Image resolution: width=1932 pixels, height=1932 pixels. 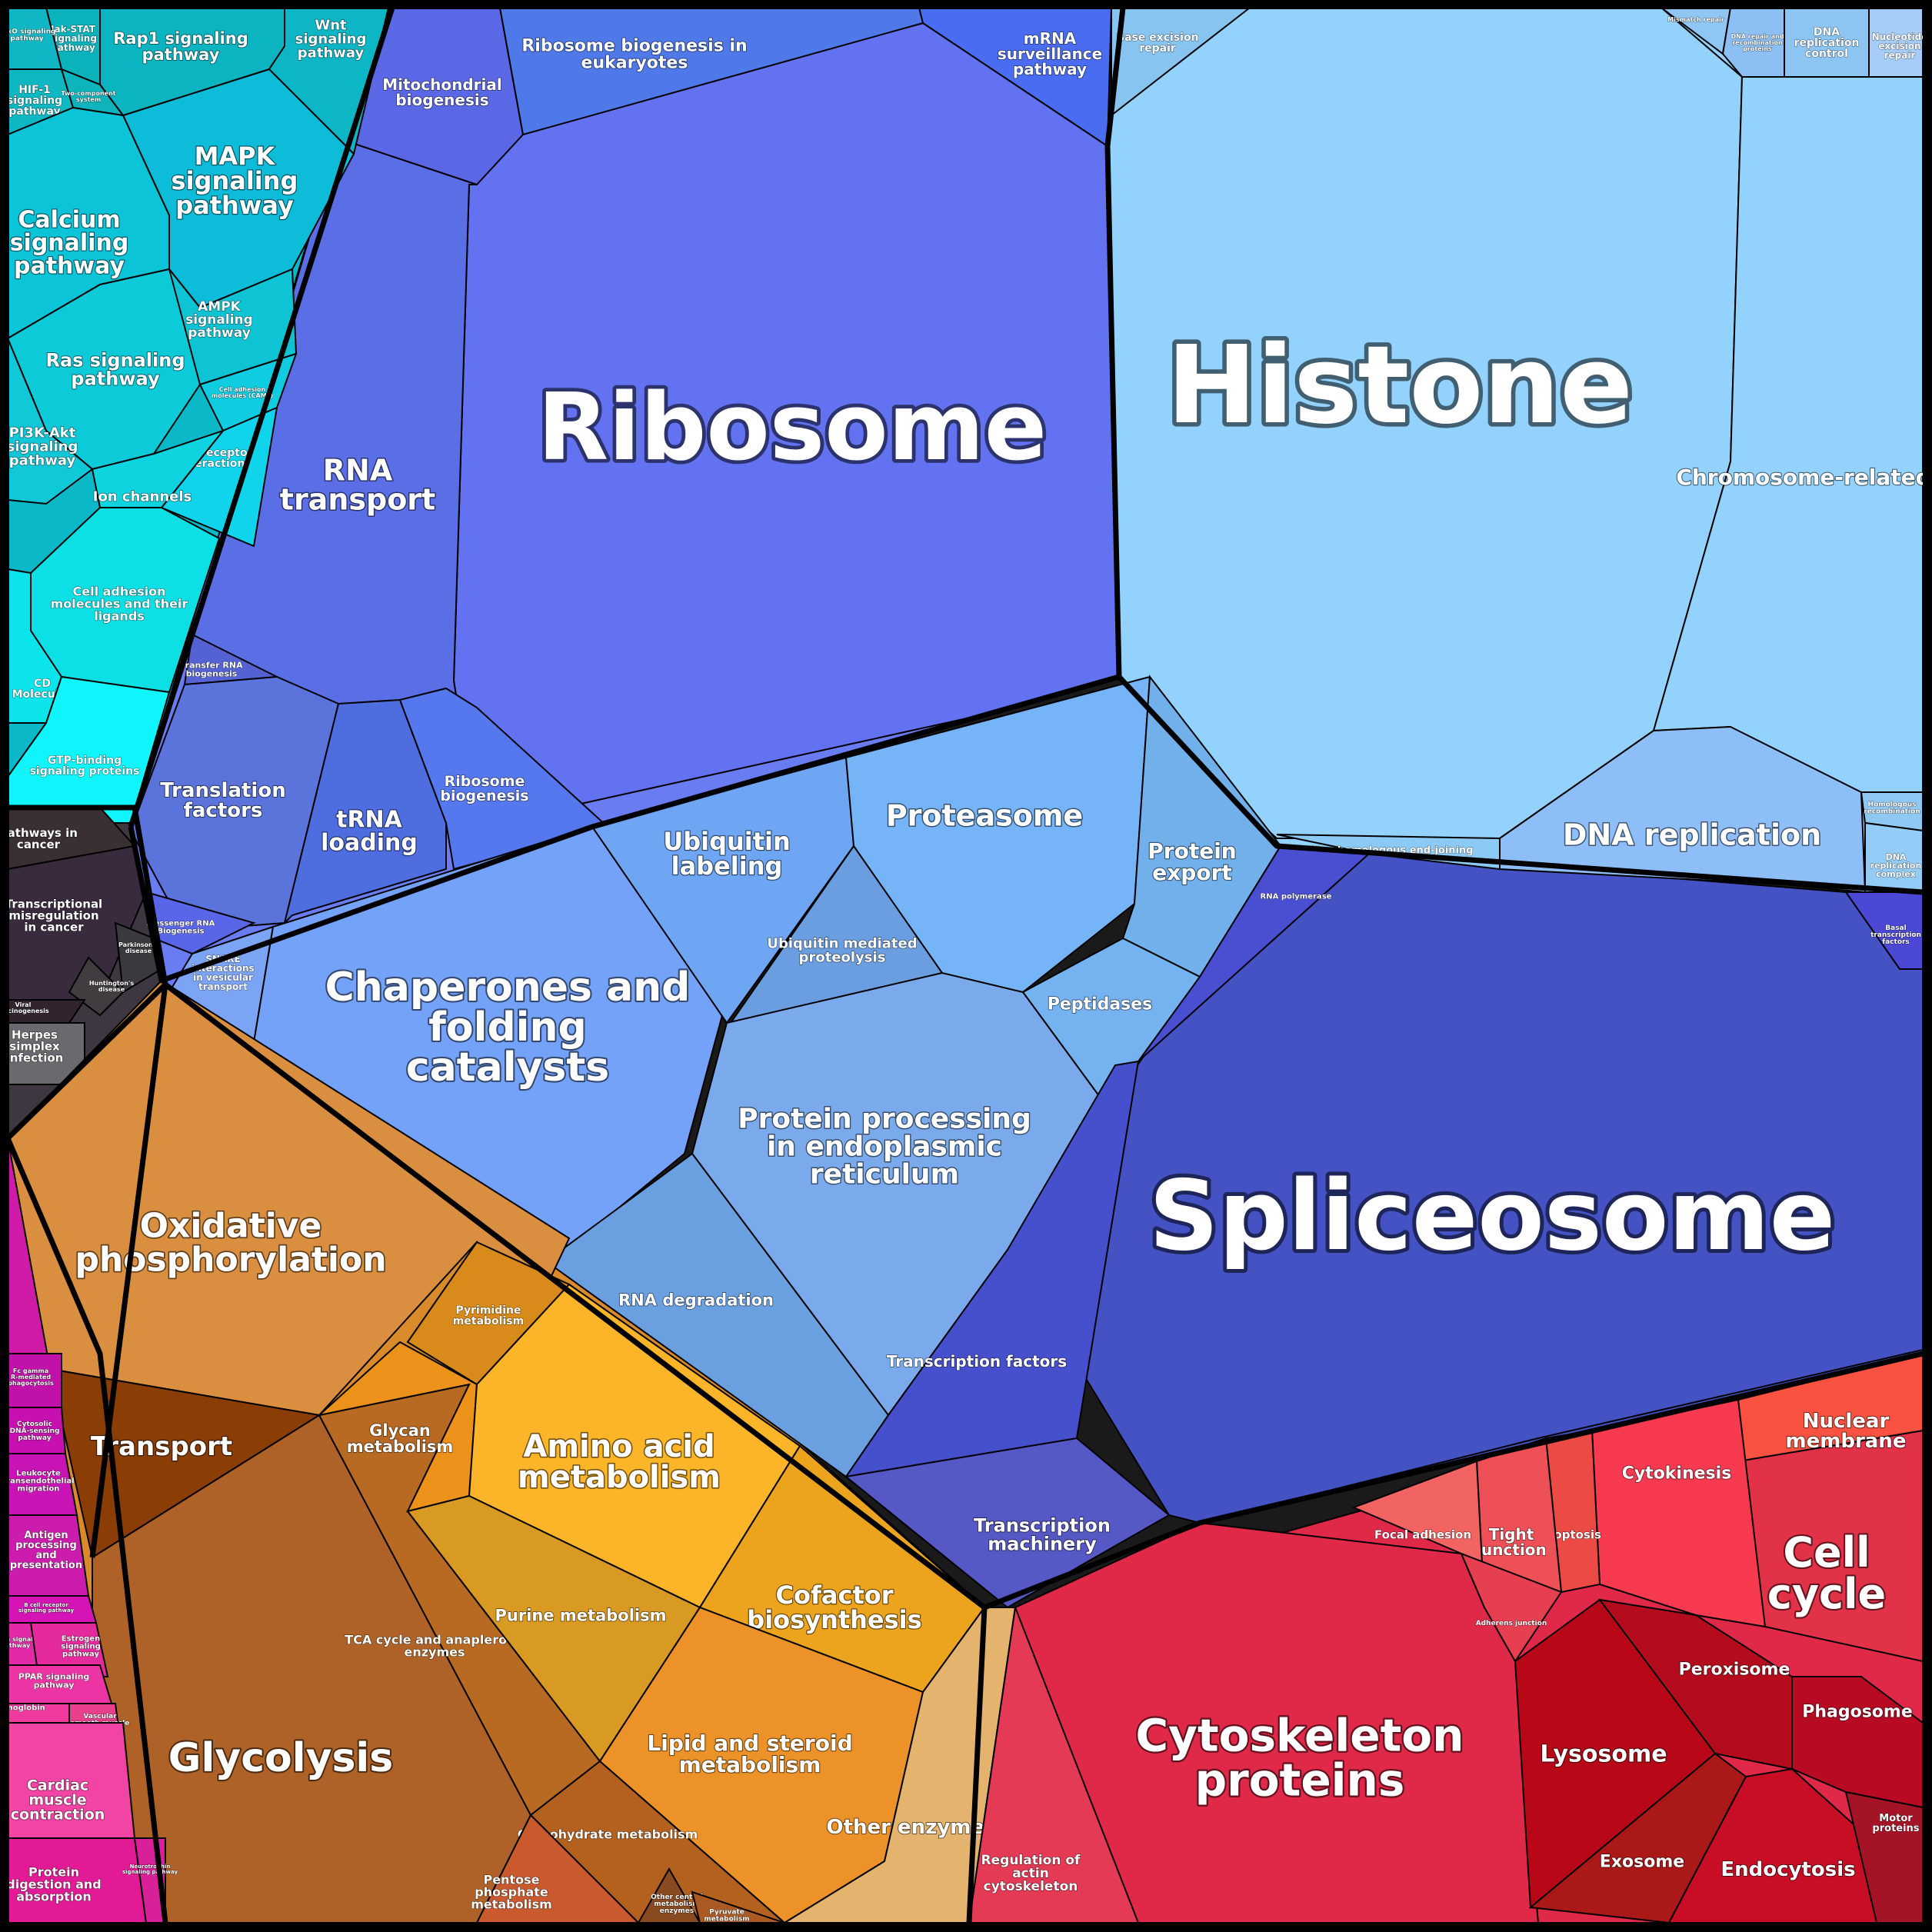 I want to click on cell-translation-factors: Translation factors, so click(x=234, y=803).